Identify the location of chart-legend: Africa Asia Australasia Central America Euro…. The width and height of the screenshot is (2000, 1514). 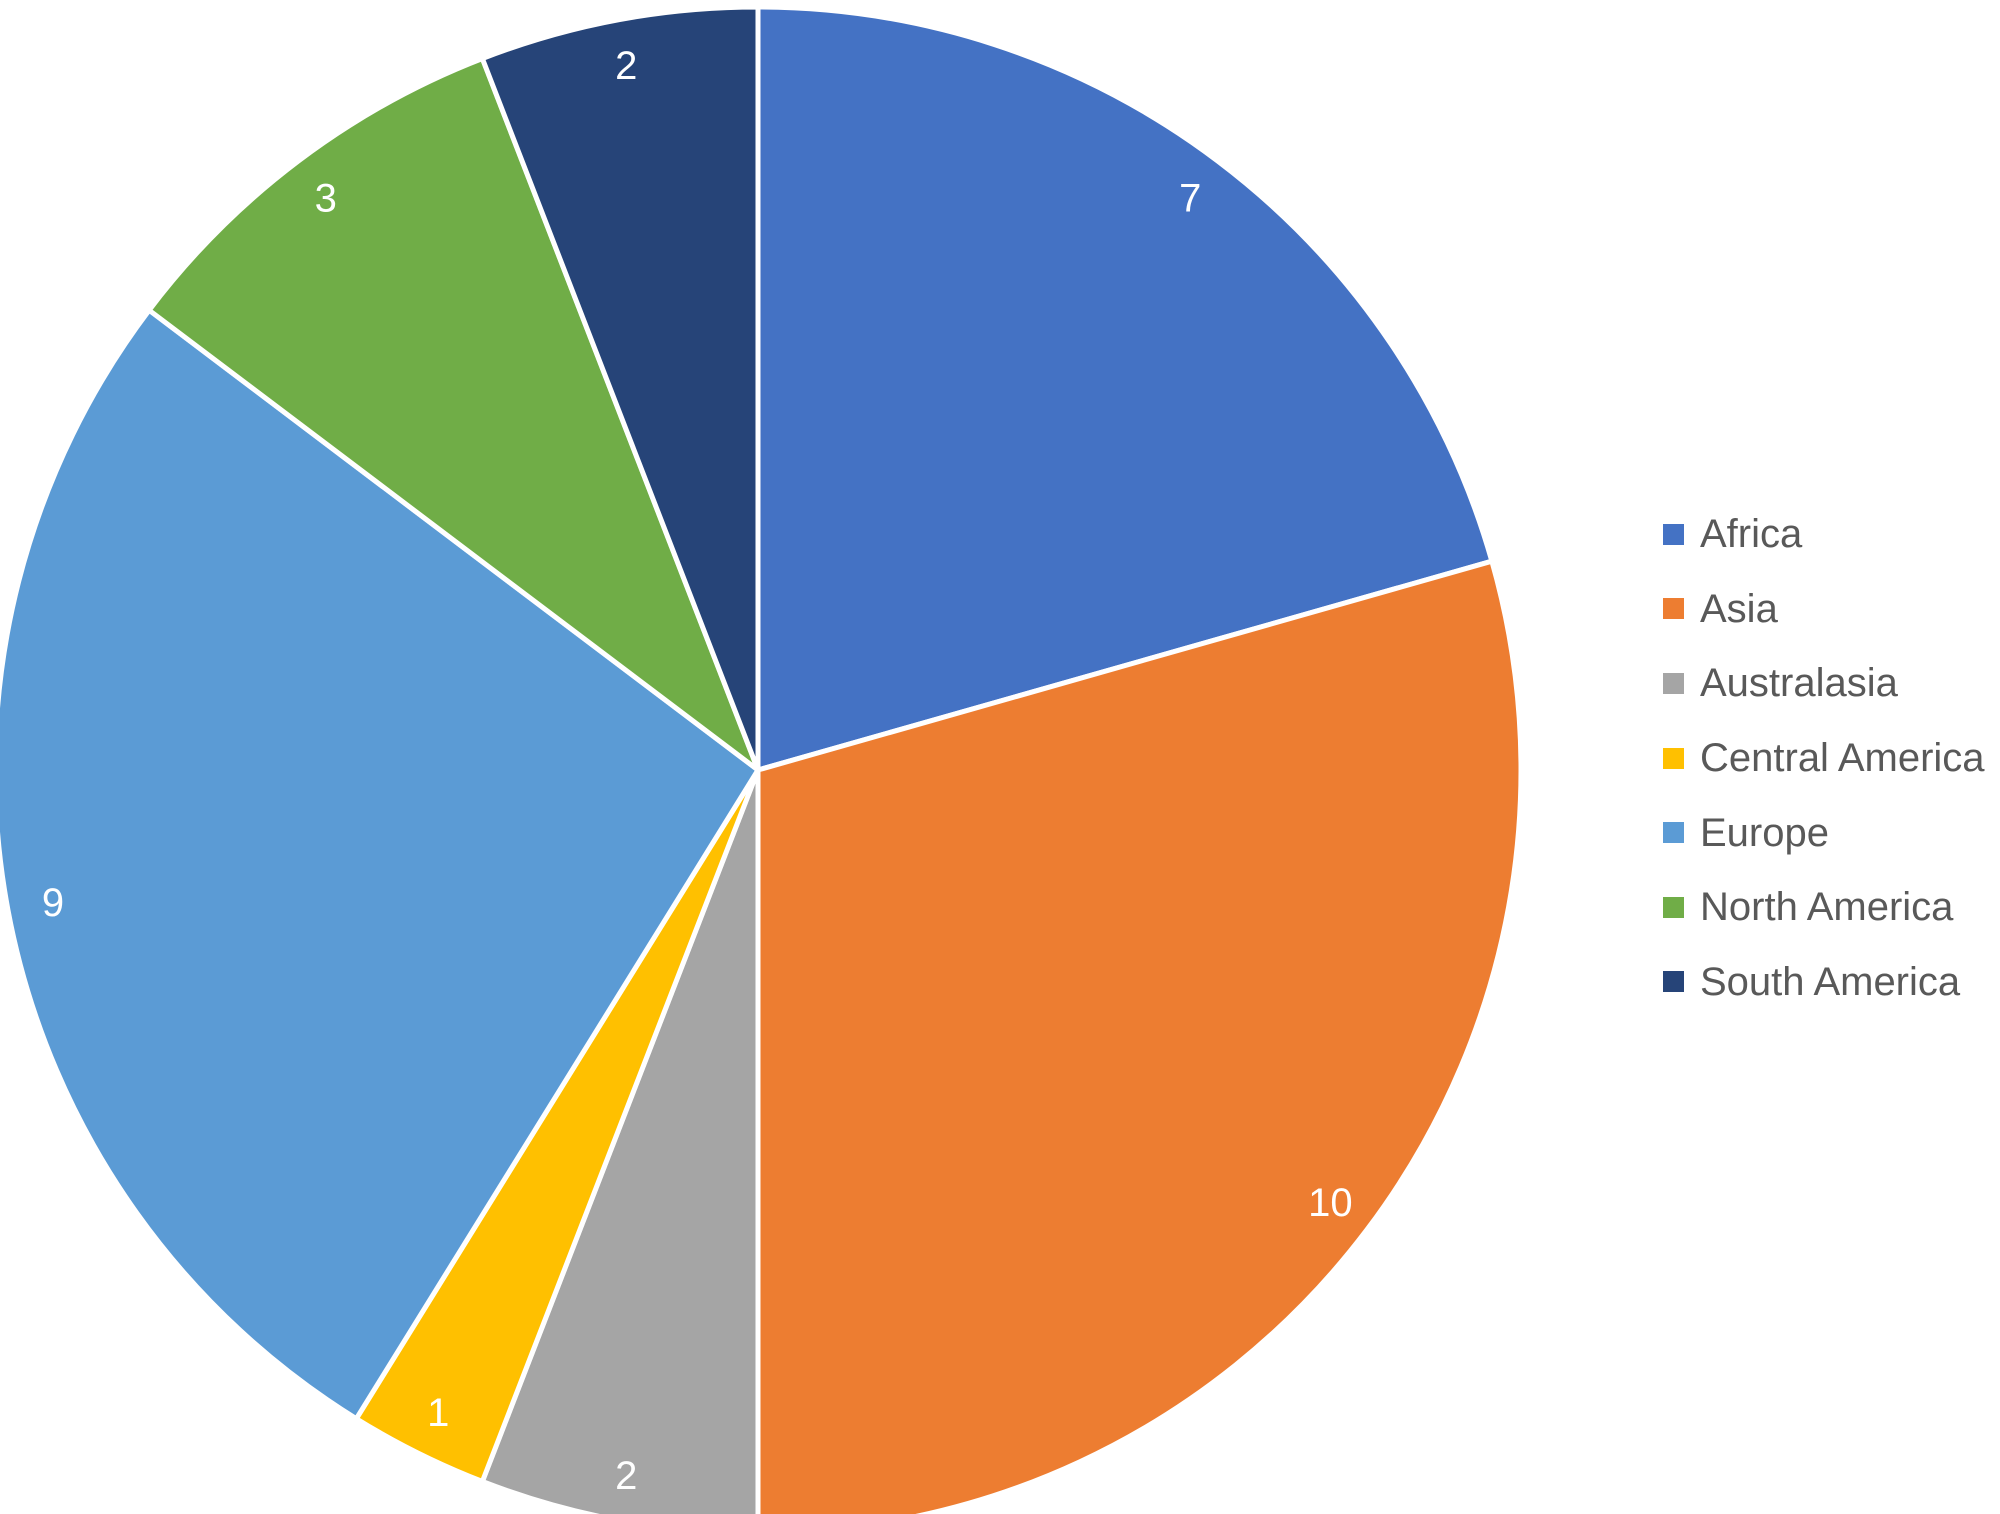
(1824, 758).